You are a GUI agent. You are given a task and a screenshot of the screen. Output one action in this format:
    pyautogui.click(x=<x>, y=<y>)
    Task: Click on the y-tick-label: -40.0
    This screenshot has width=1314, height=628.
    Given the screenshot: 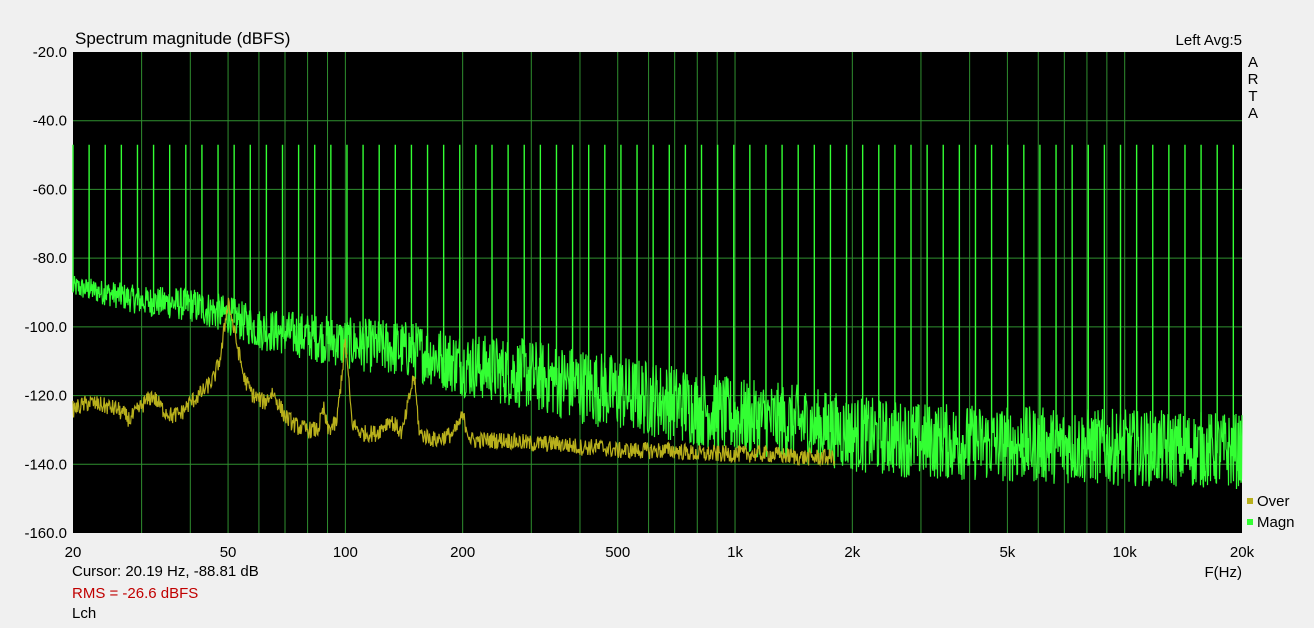 What is the action you would take?
    pyautogui.click(x=50, y=121)
    